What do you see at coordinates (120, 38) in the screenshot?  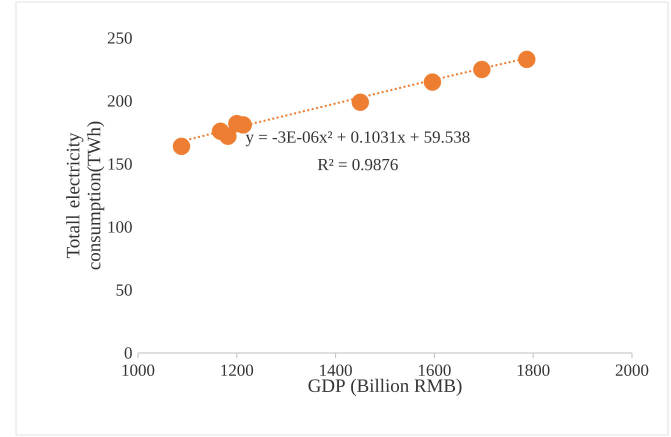 I see `y-tick-label: 250` at bounding box center [120, 38].